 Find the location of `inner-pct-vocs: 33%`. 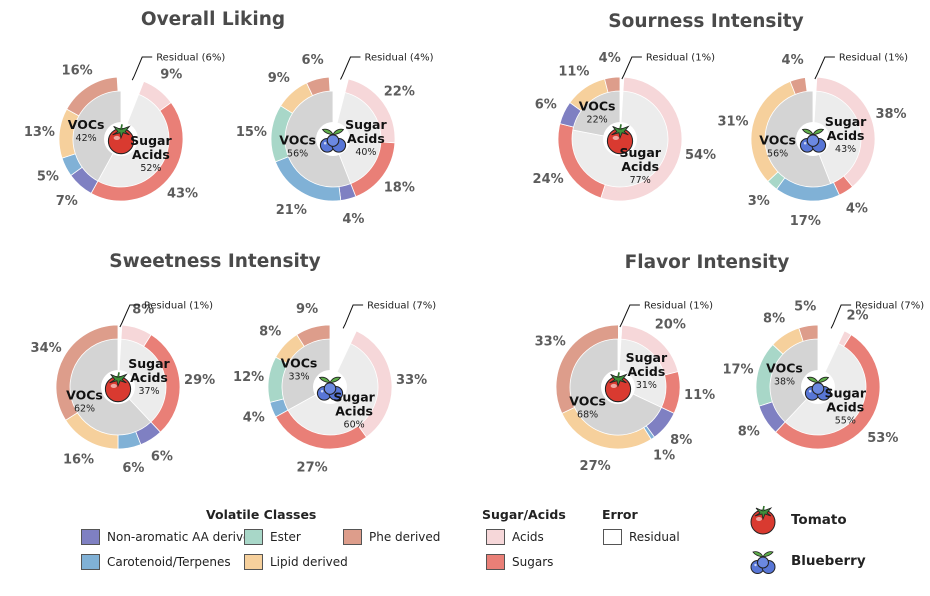

inner-pct-vocs: 33% is located at coordinates (298, 377).